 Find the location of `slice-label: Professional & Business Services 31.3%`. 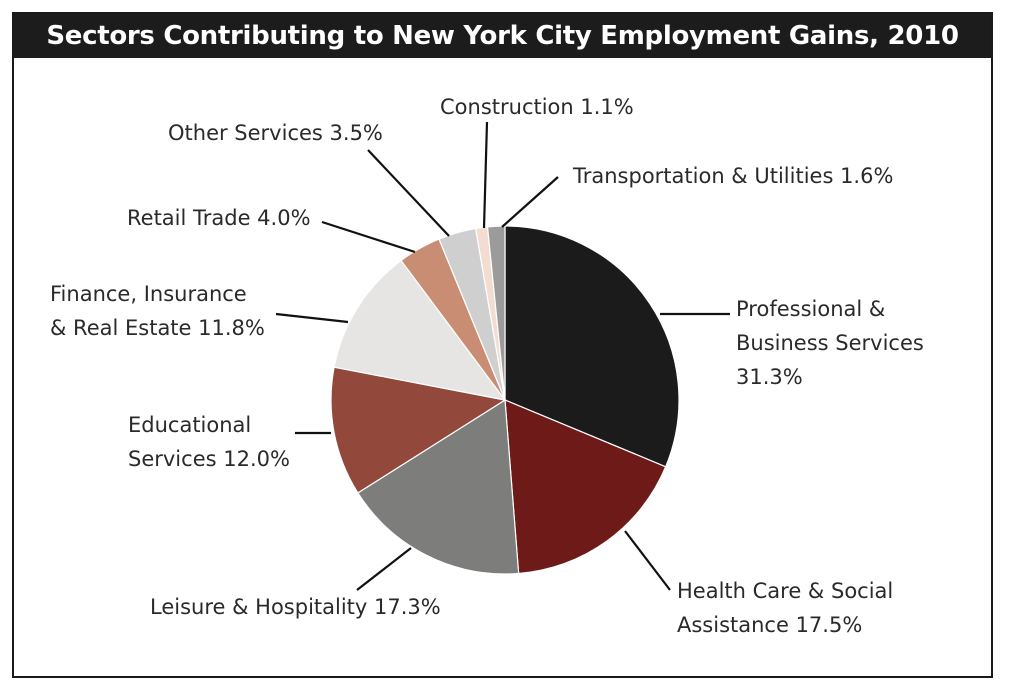

slice-label: Professional & Business Services 31.3% is located at coordinates (830, 343).